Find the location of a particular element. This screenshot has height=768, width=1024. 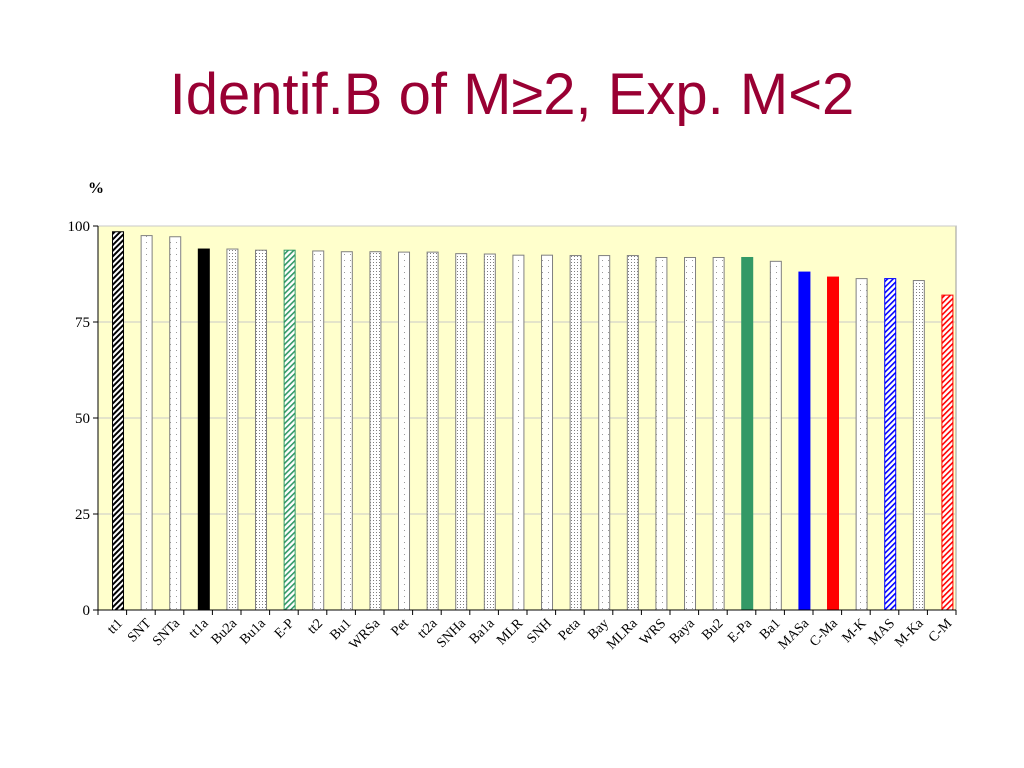

bar-wrsa is located at coordinates (375, 431).